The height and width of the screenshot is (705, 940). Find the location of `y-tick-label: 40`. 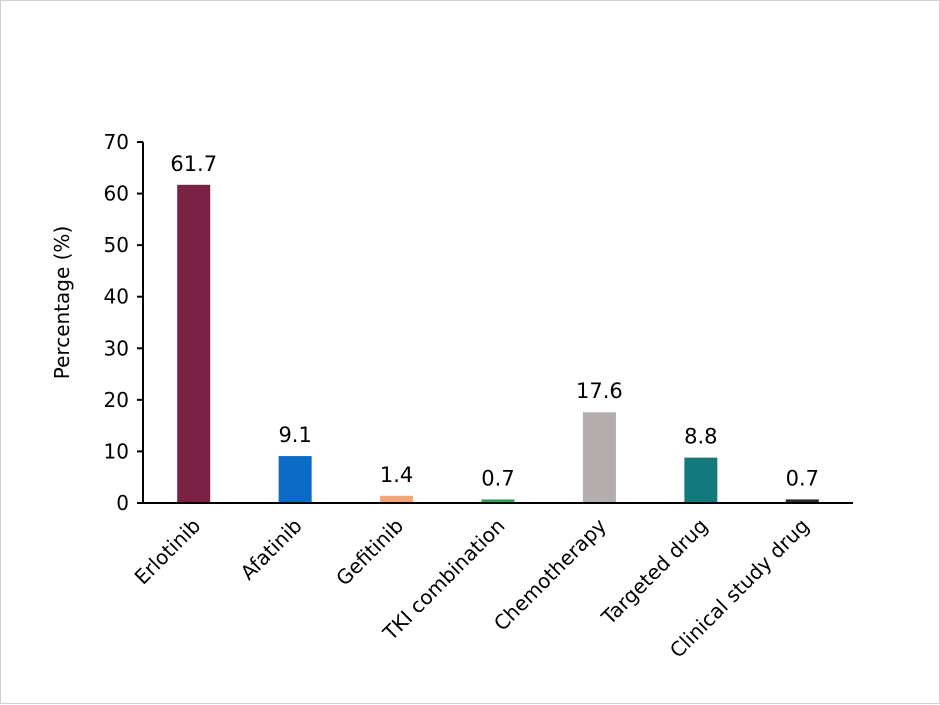

y-tick-label: 40 is located at coordinates (116, 297).